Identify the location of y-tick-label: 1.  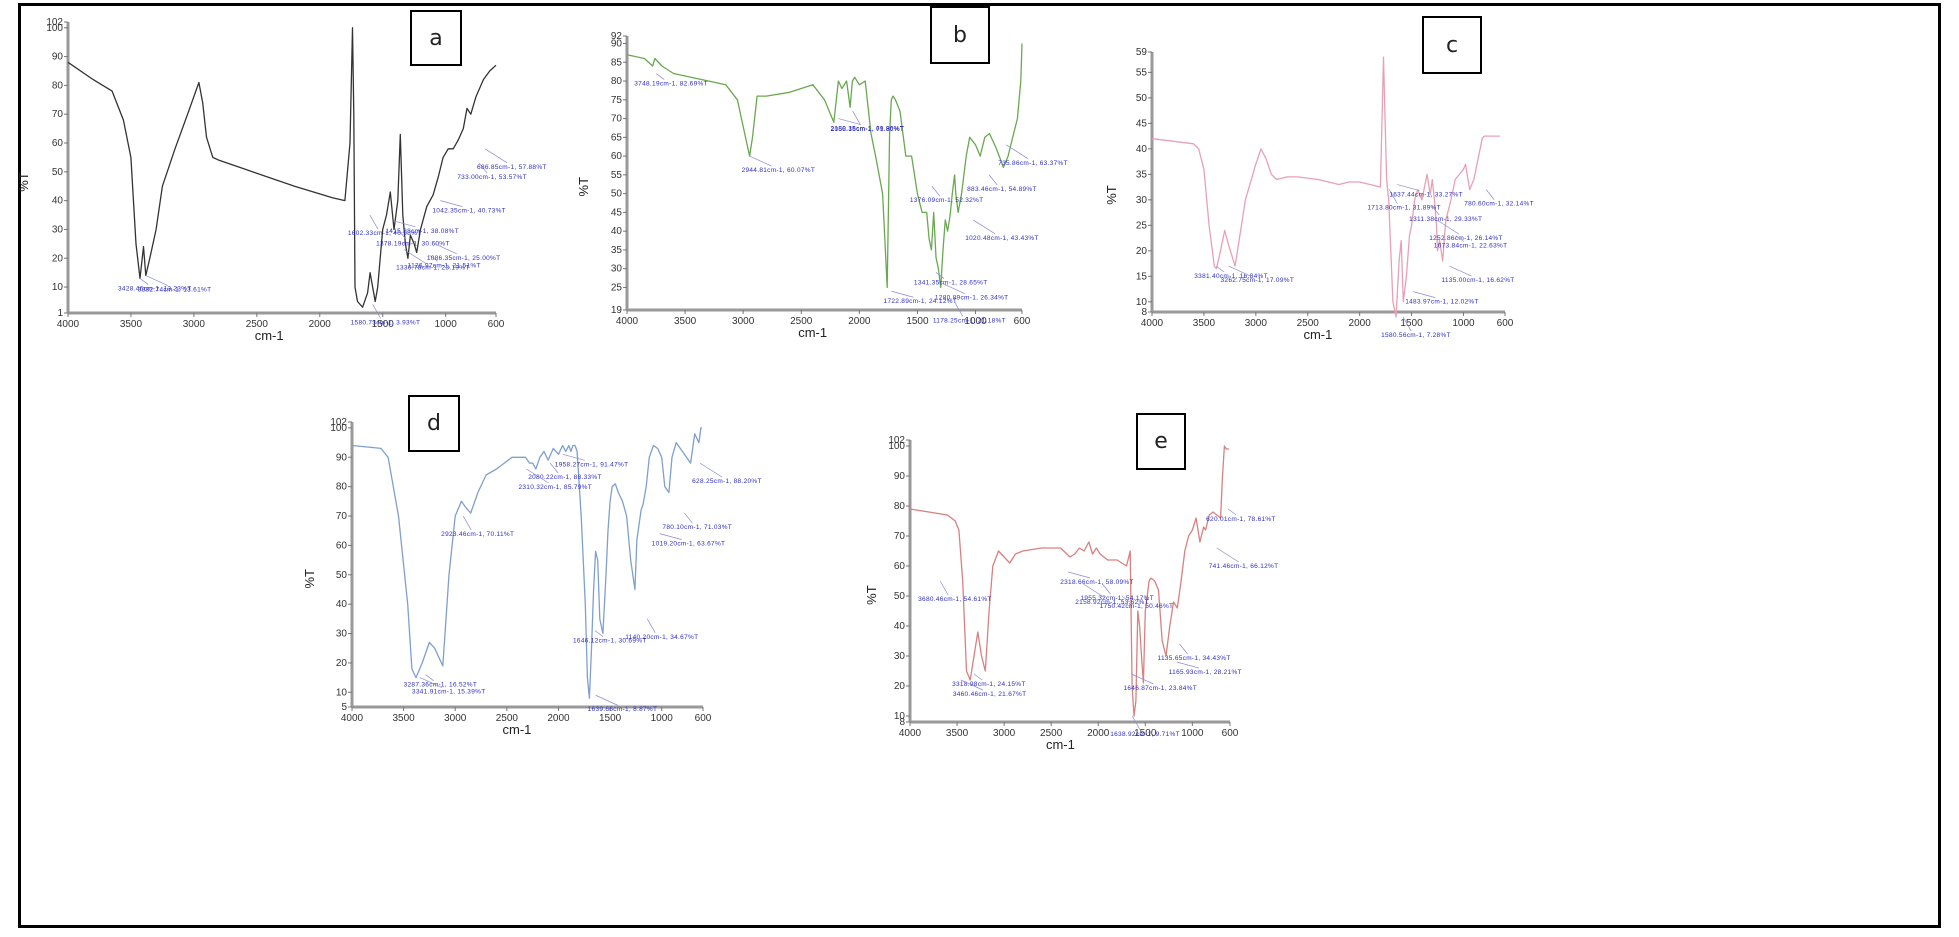
(60, 313).